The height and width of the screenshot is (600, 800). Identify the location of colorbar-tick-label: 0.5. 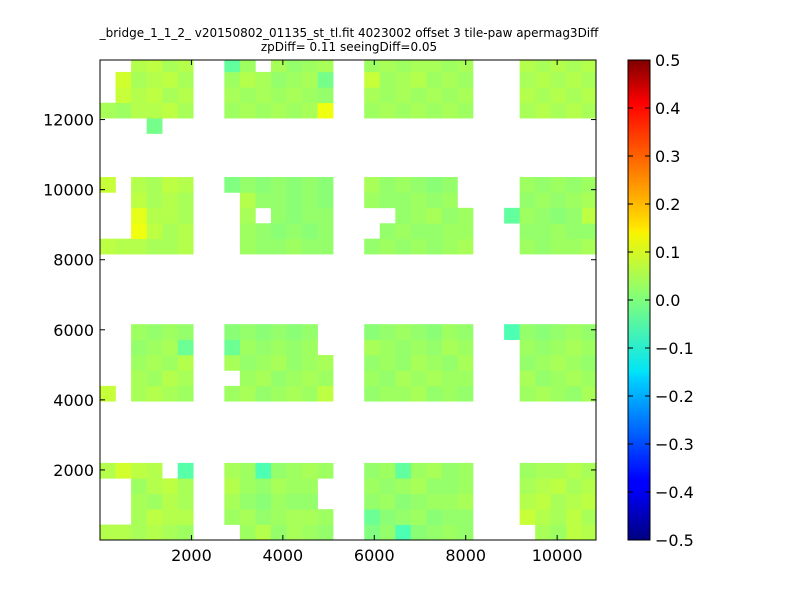
(667, 60).